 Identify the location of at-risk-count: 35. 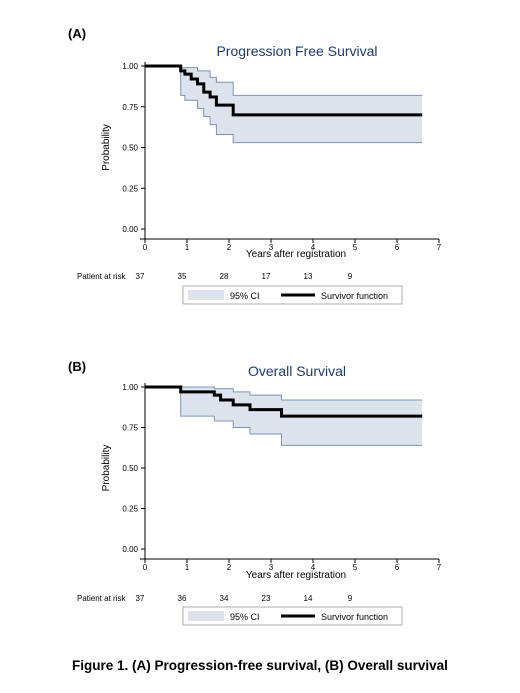
(182, 276).